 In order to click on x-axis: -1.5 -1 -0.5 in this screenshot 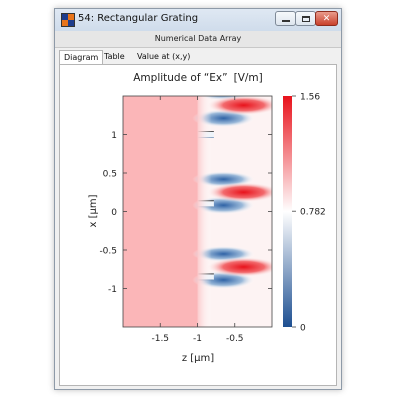, I will do `click(197, 220)`.